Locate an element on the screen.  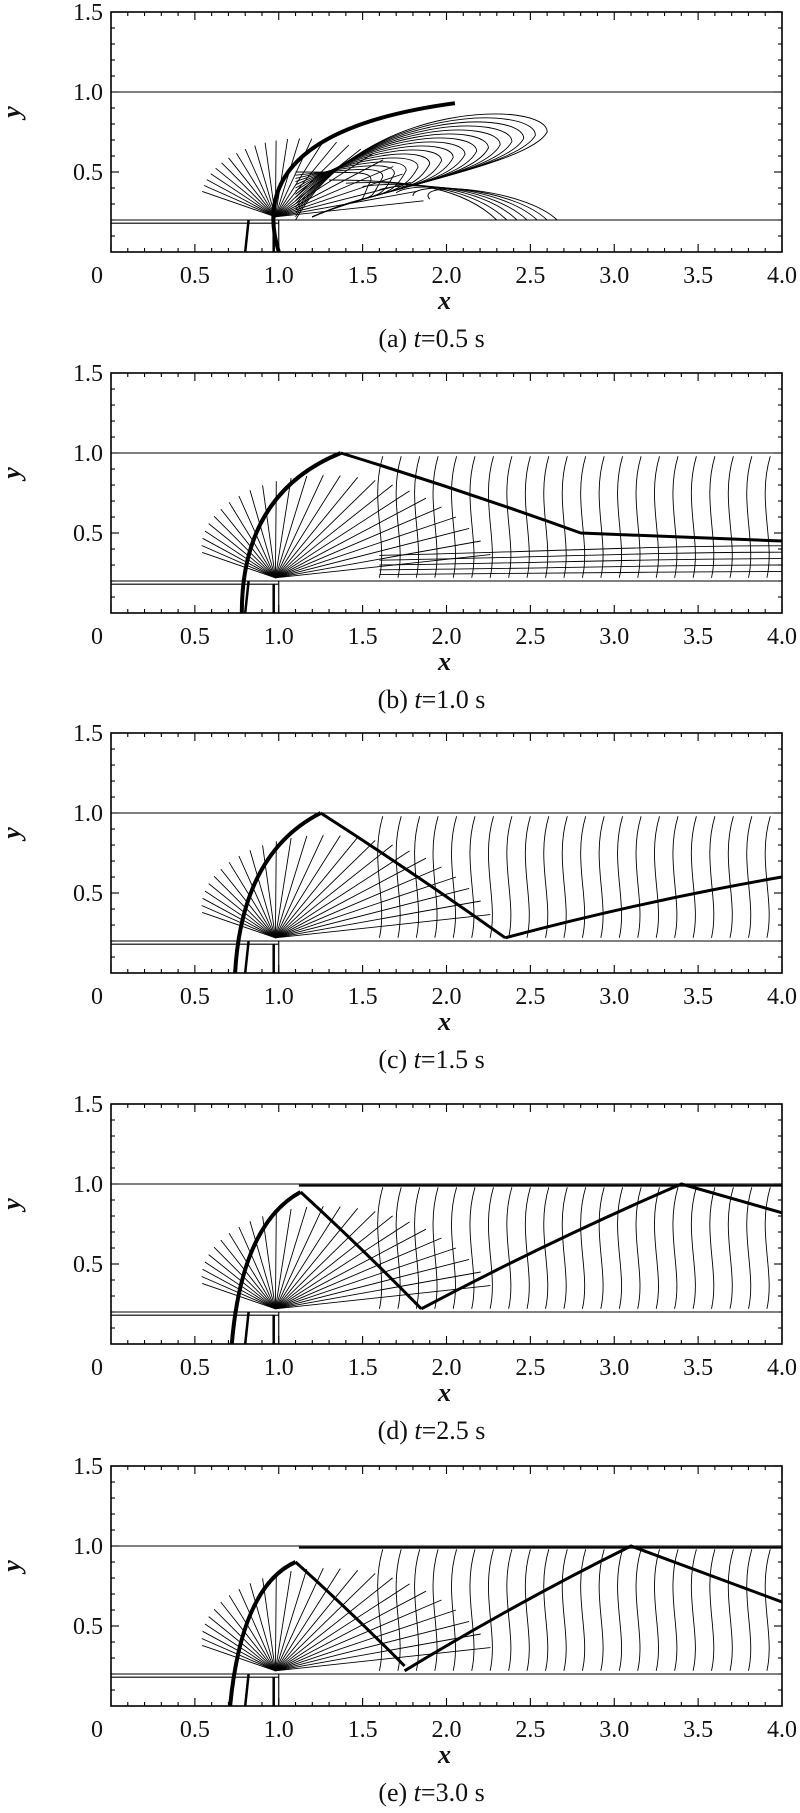
panel-d-ylabel: y is located at coordinates (13, 1205).